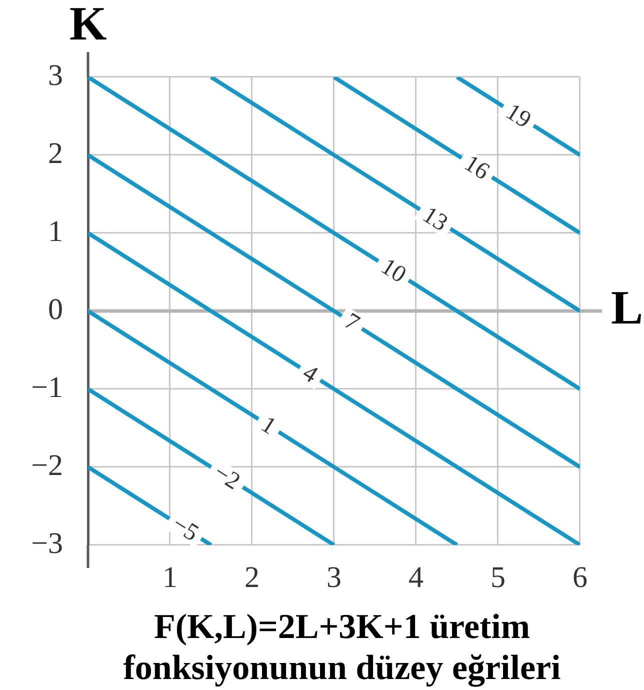  I want to click on y-tick-label: 2, so click(55, 153).